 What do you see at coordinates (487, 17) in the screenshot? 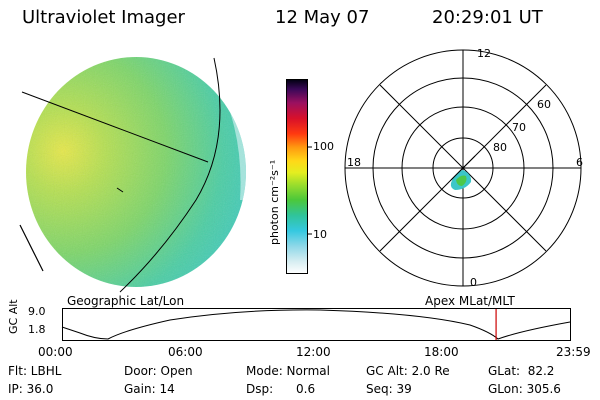
I see `observation-time: 20:29:01 UT` at bounding box center [487, 17].